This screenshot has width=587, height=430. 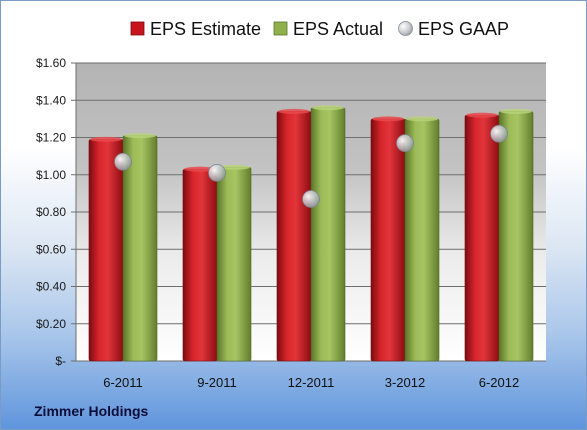 I want to click on x-tick-label: 6-2011, so click(x=123, y=382).